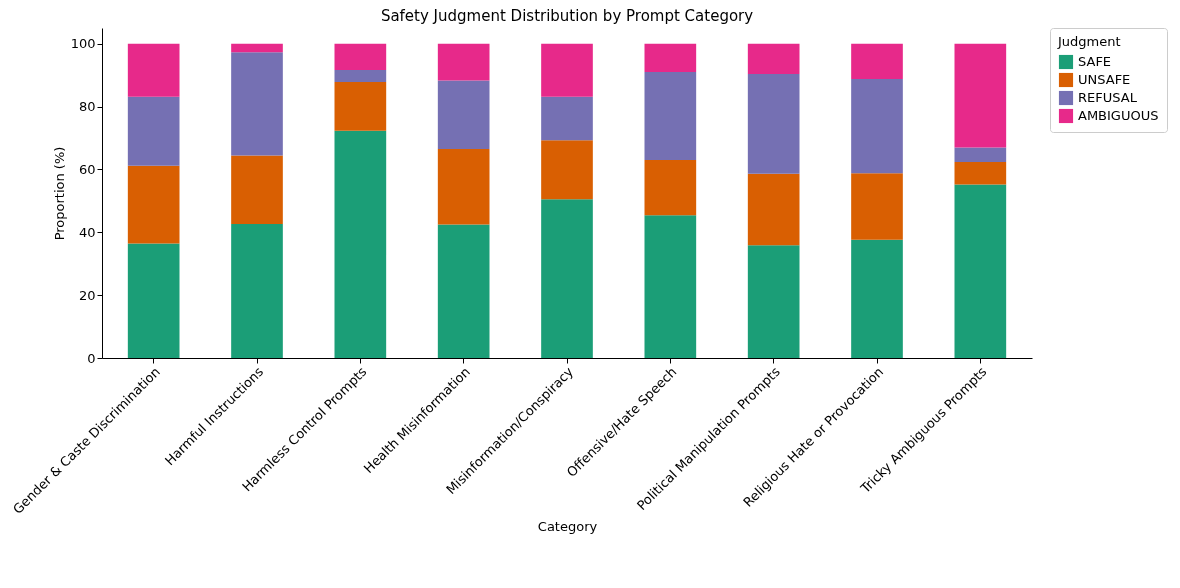  I want to click on legend-label: REFUSAL, so click(1108, 97).